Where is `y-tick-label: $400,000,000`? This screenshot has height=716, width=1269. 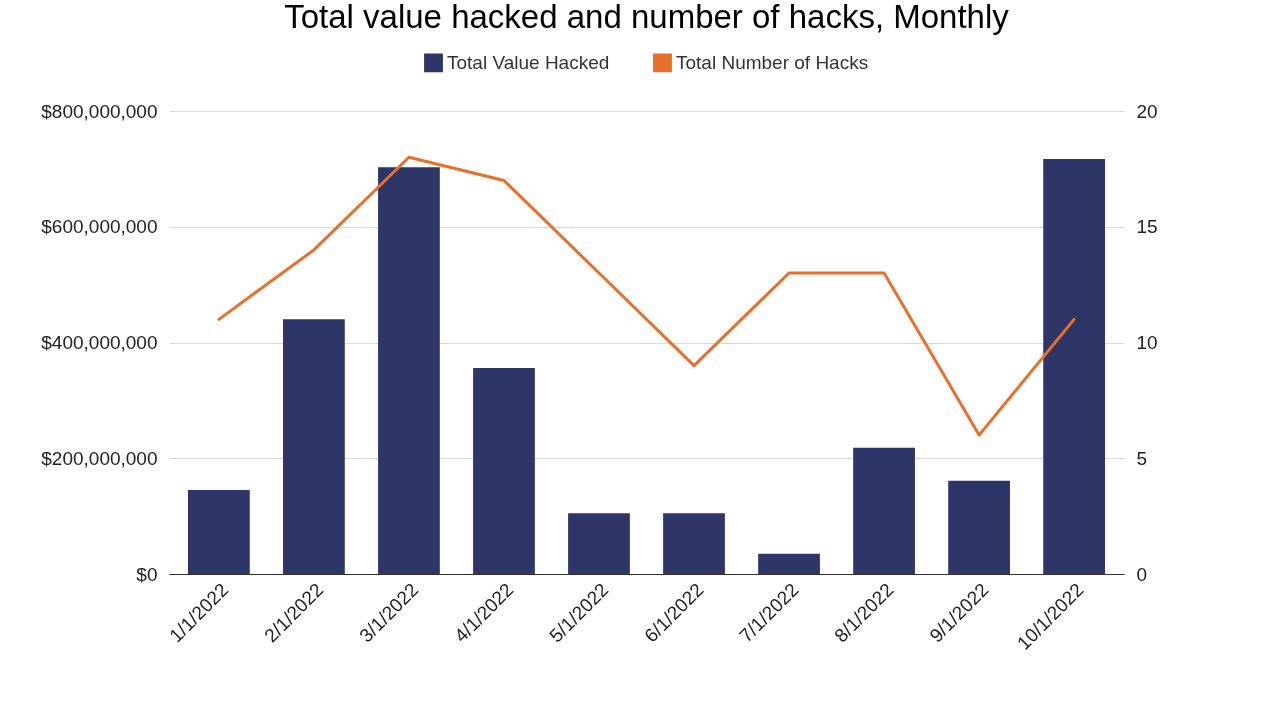 y-tick-label: $400,000,000 is located at coordinates (99, 342).